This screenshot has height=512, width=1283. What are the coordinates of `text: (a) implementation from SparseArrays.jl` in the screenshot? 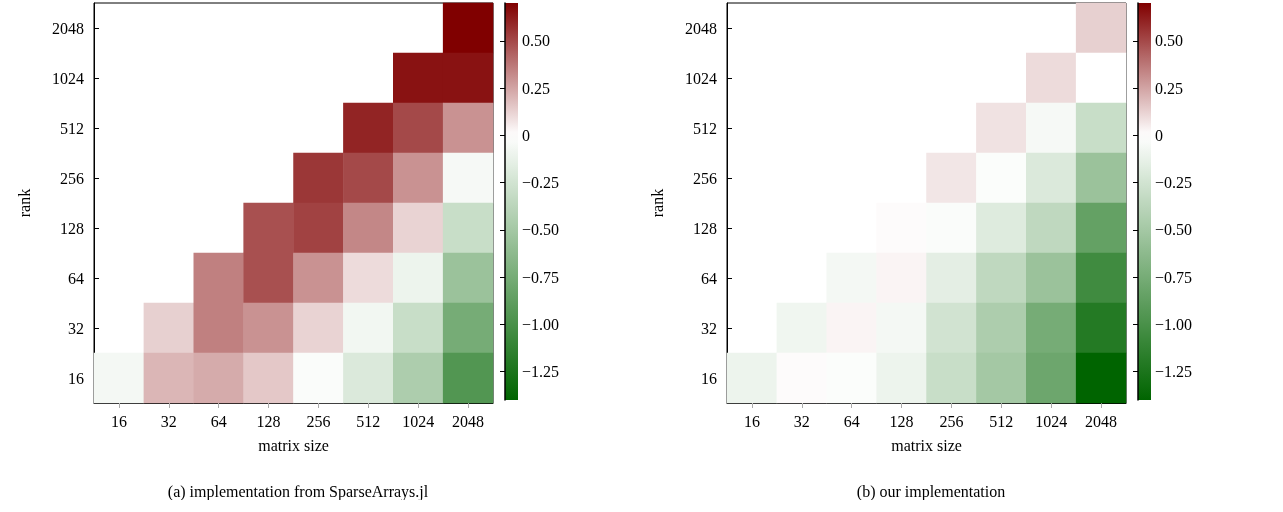 It's located at (298, 491).